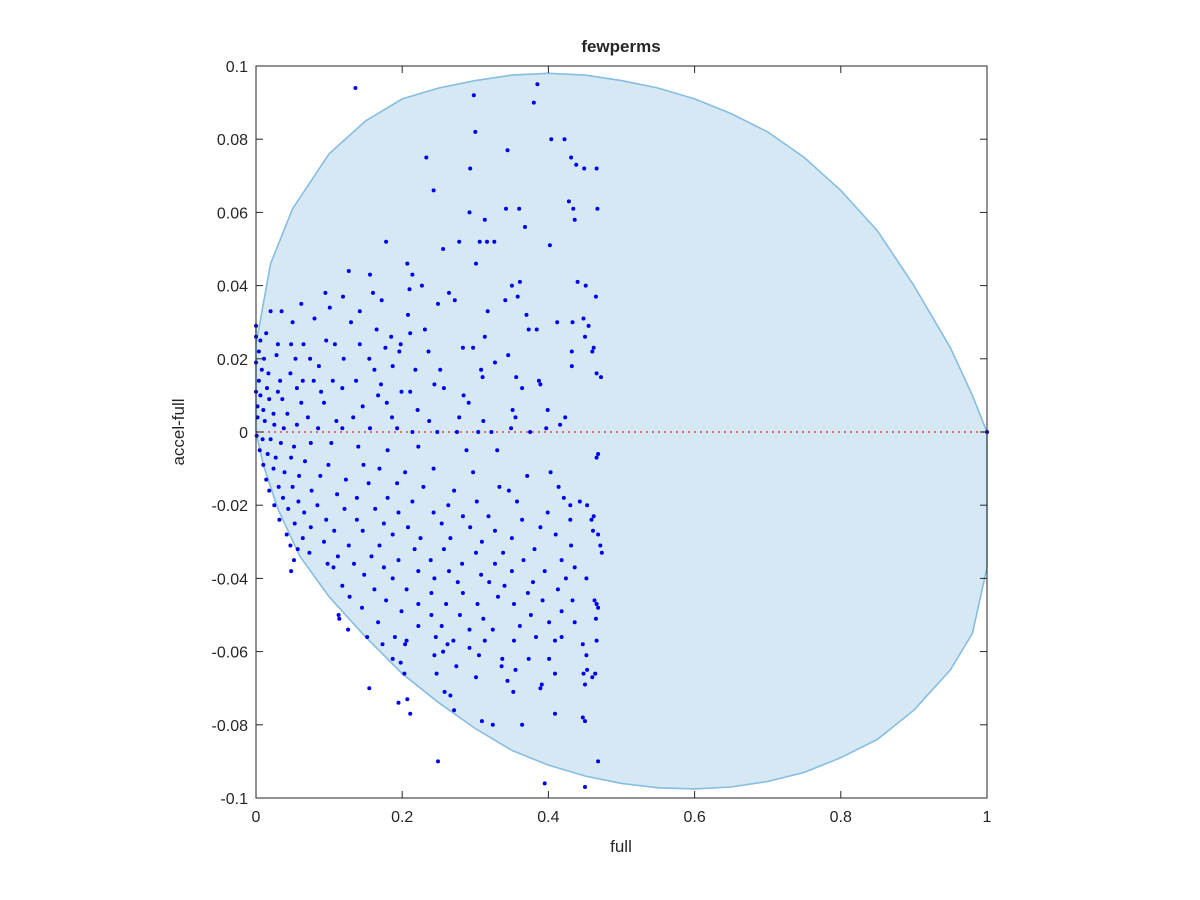 This screenshot has width=1200, height=900. I want to click on y-tick-label: 0.02, so click(232, 360).